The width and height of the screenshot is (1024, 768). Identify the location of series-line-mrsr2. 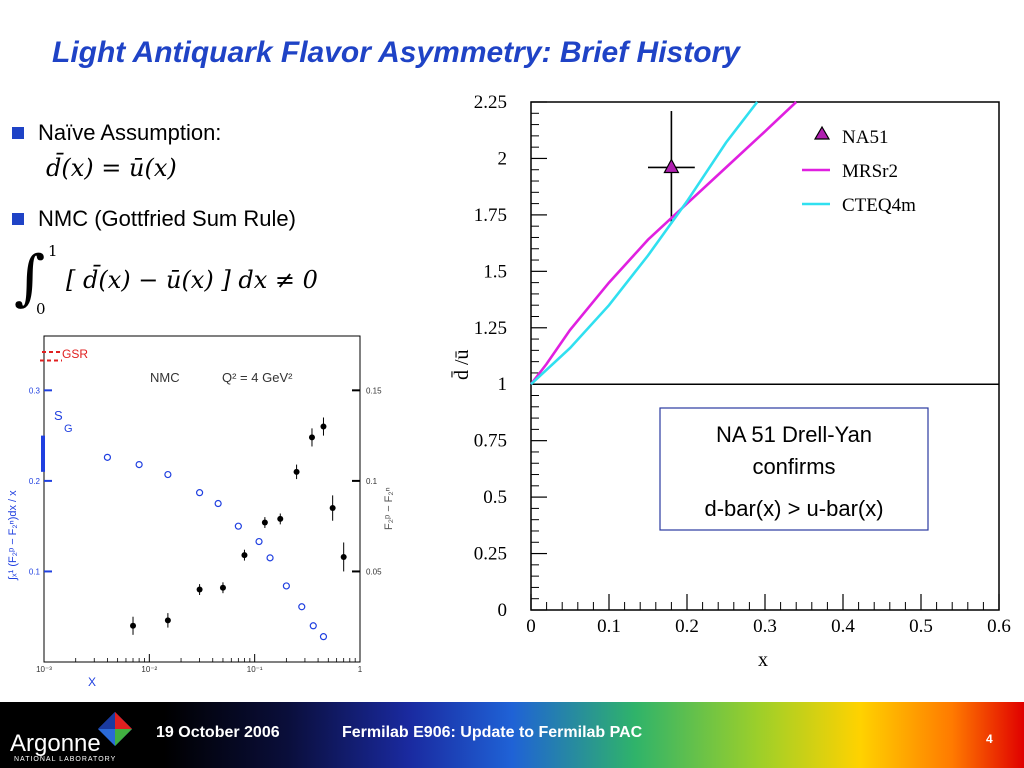
(663, 243).